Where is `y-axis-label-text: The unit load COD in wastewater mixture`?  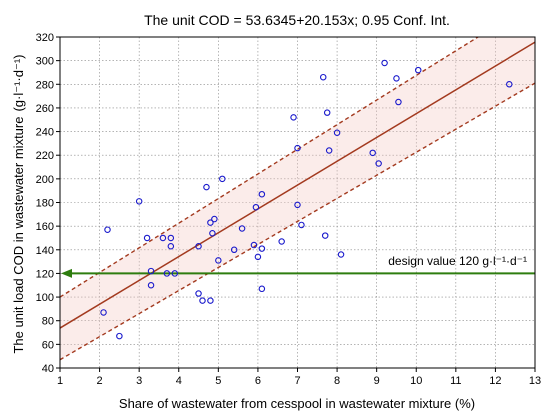 y-axis-label-text: The unit load COD in wastewater mixture is located at coordinates (18, 235).